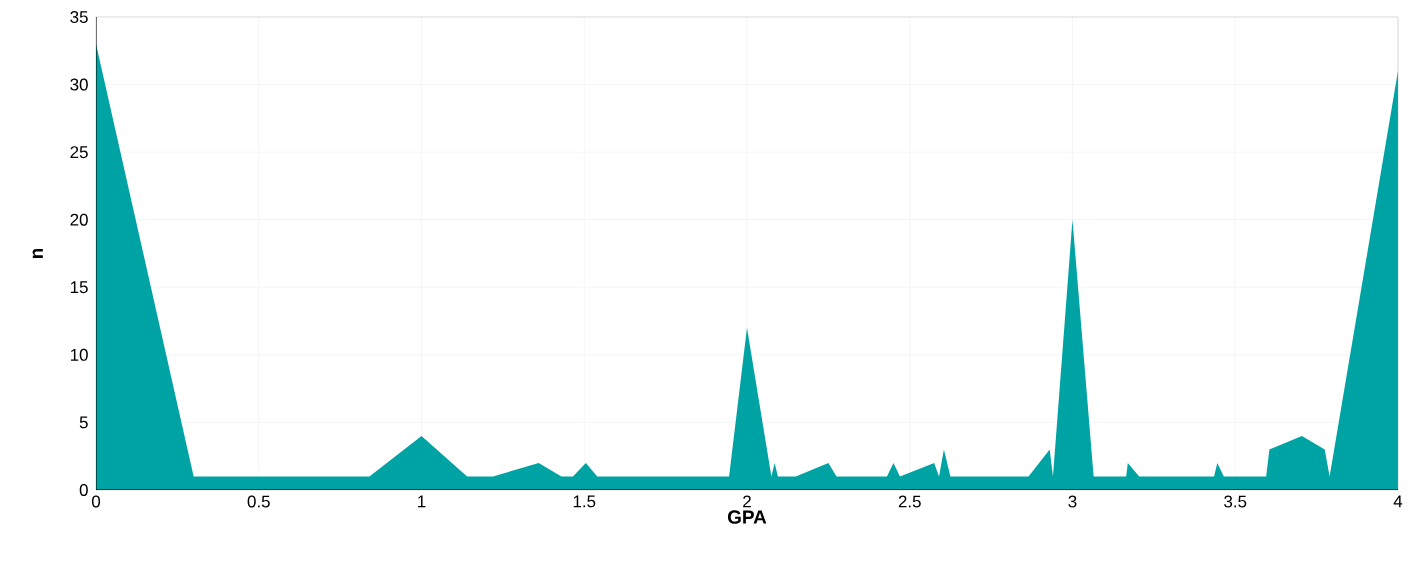  Describe the element at coordinates (96, 501) in the screenshot. I see `x-tick-label: 0` at that location.